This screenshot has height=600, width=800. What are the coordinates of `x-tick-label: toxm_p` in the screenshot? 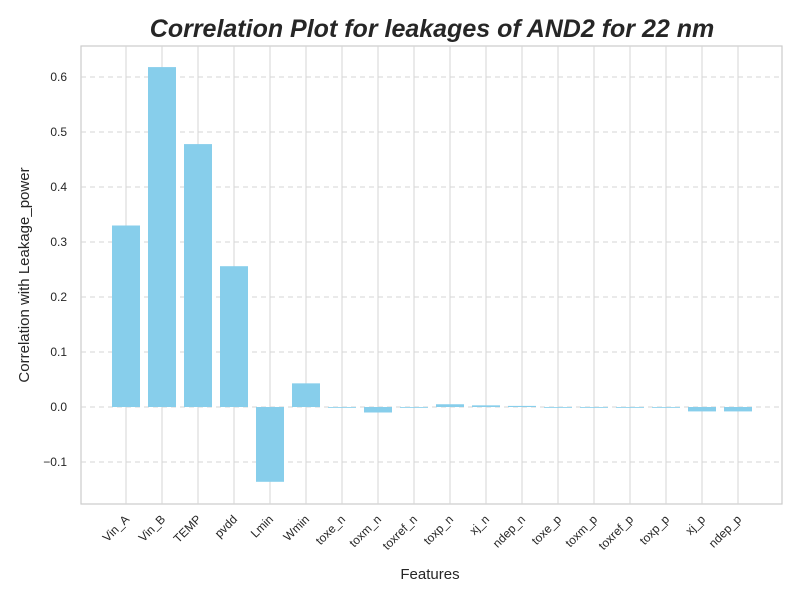 It's located at (581, 531).